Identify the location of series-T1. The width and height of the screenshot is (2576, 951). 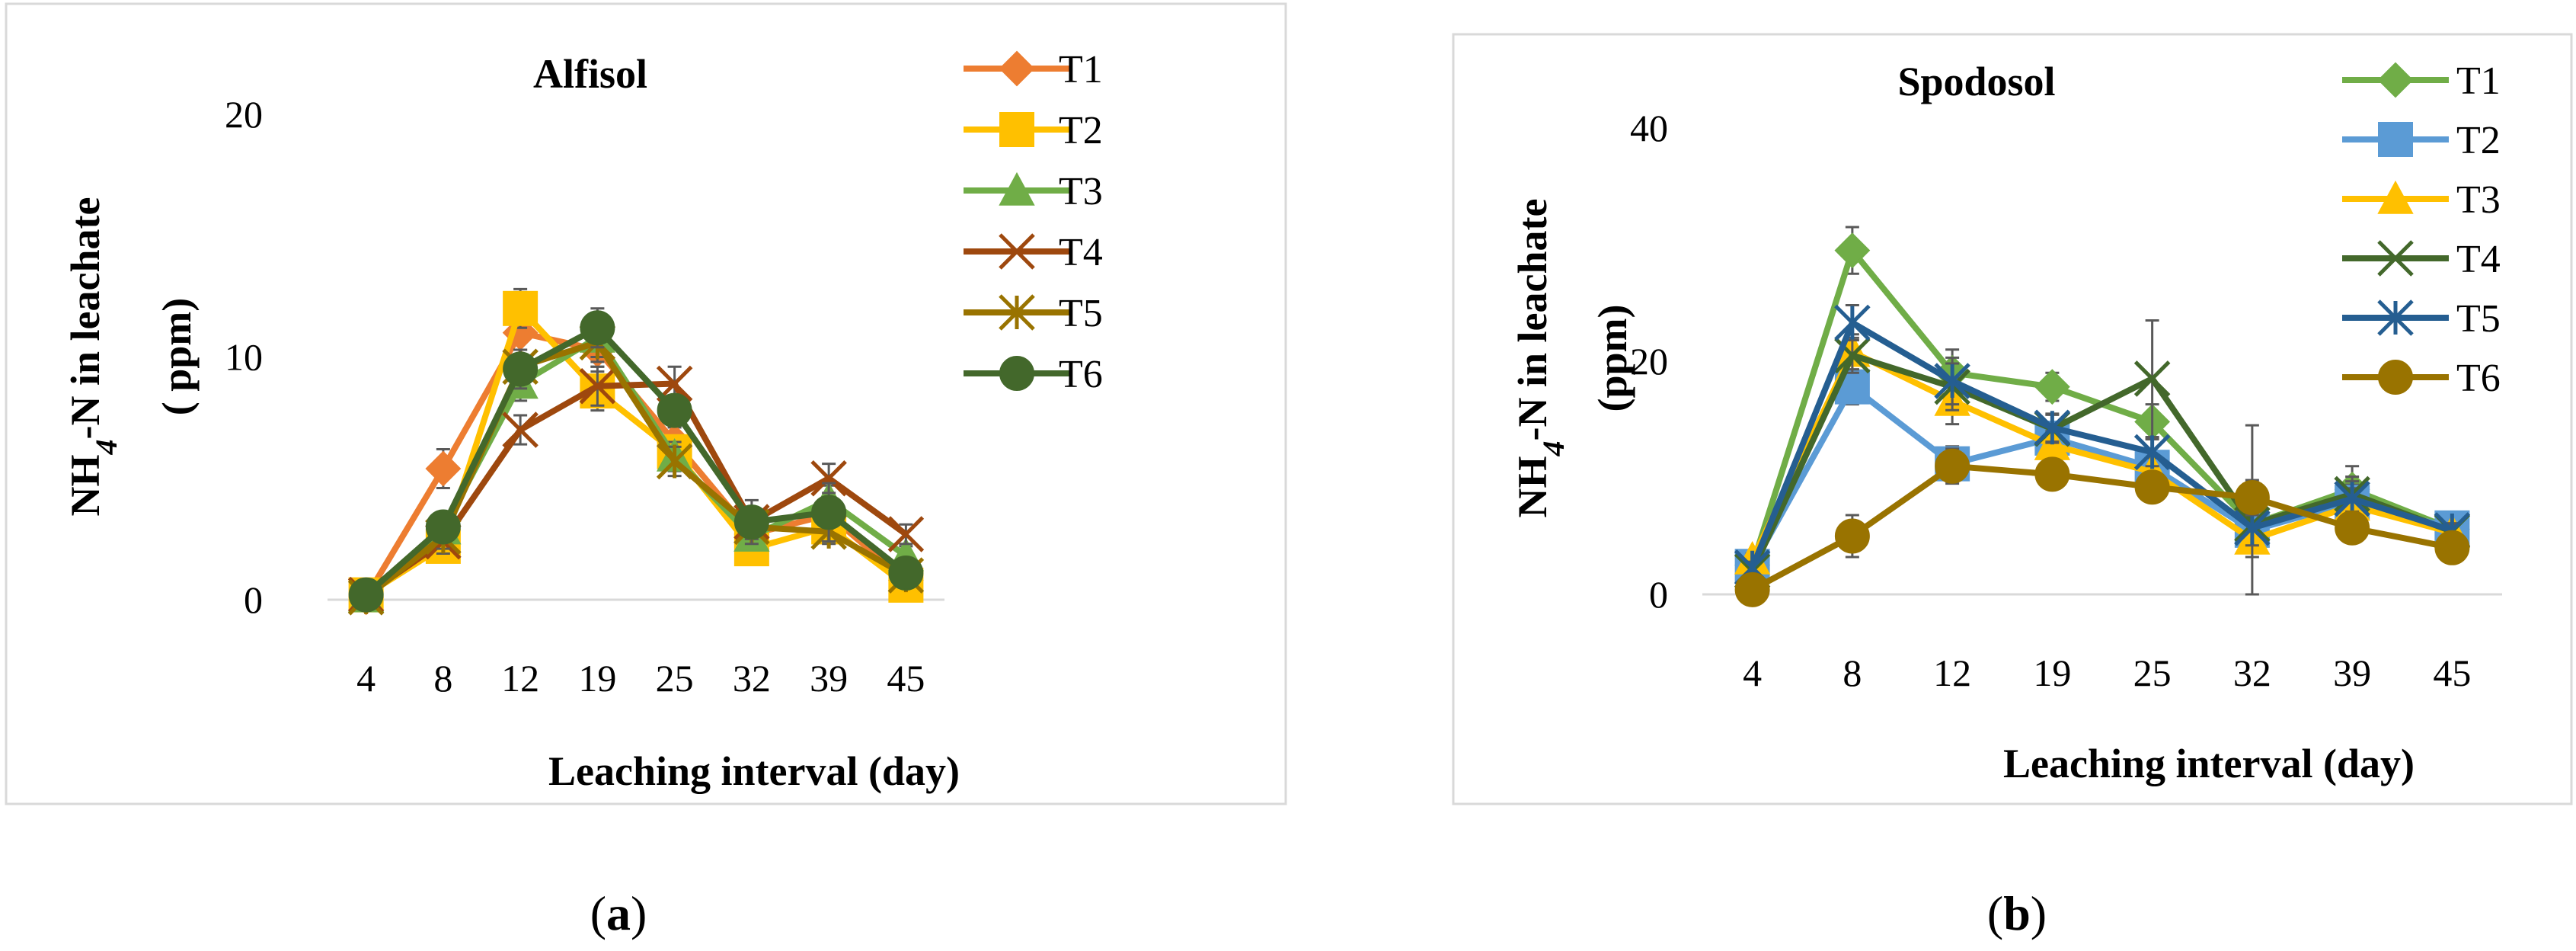
(636, 462).